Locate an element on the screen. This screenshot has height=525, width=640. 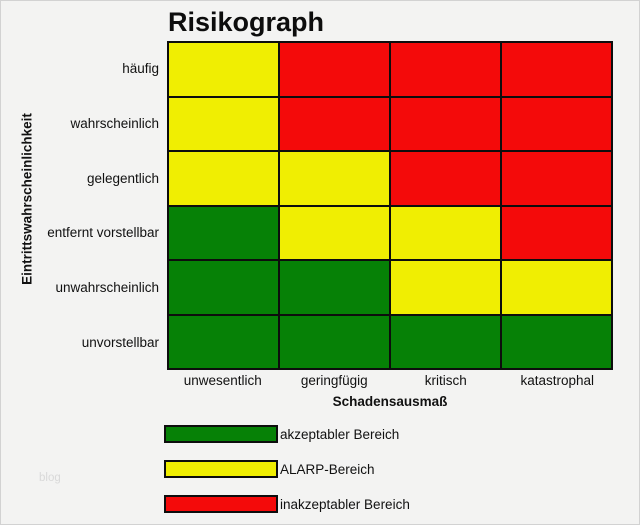
risk-cell-alarp-r0c0 is located at coordinates (223, 69).